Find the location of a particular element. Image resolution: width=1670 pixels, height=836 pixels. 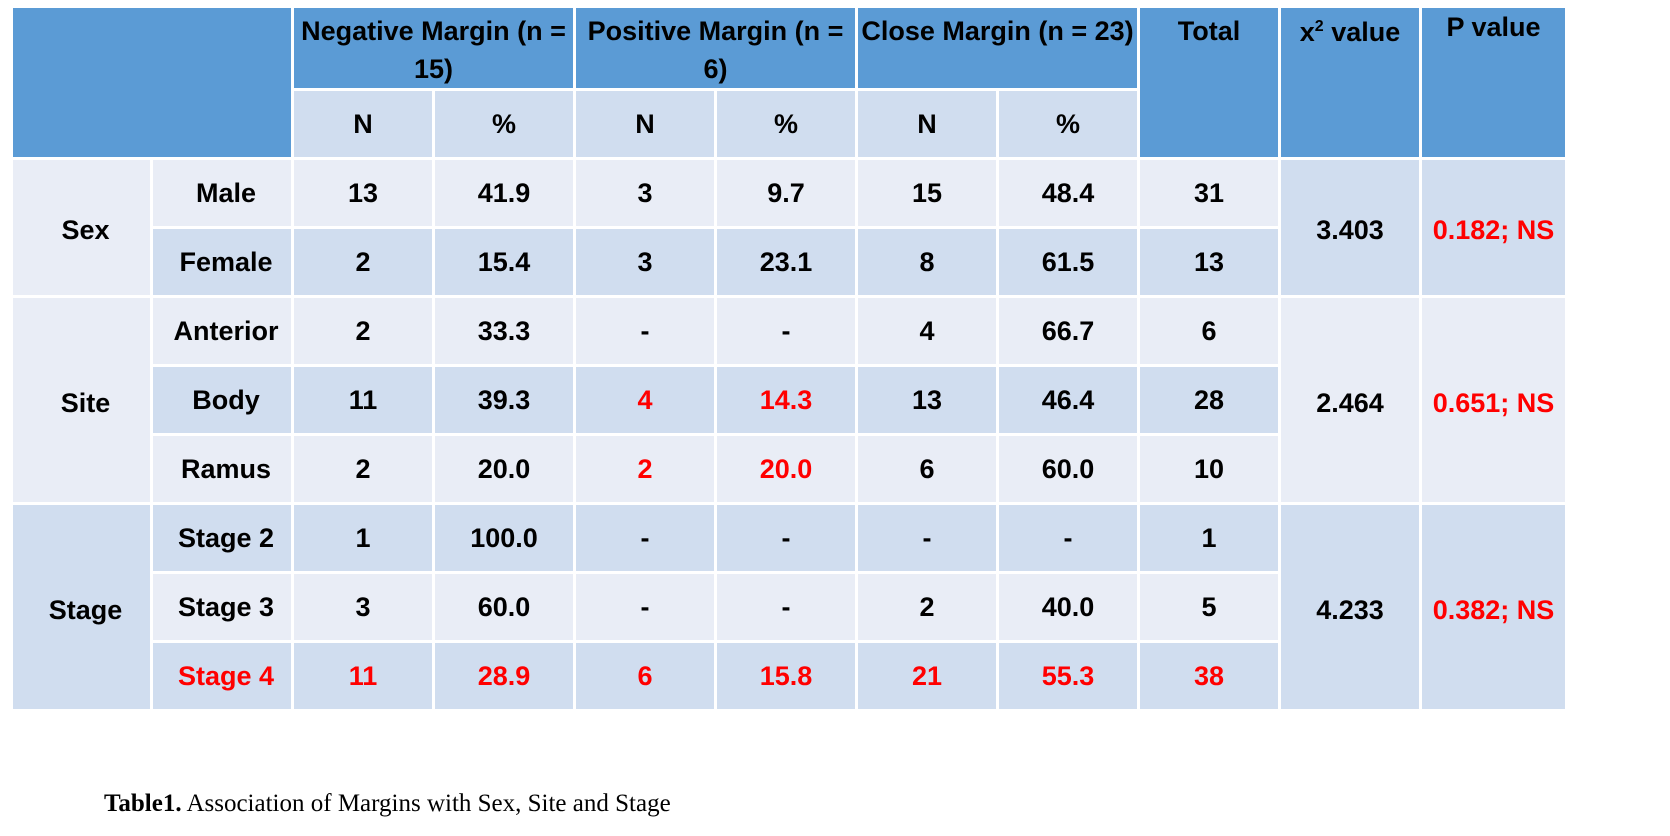

table-row: Body 11 39.3 4 14.3 13 46.4 28 is located at coordinates (789, 400).